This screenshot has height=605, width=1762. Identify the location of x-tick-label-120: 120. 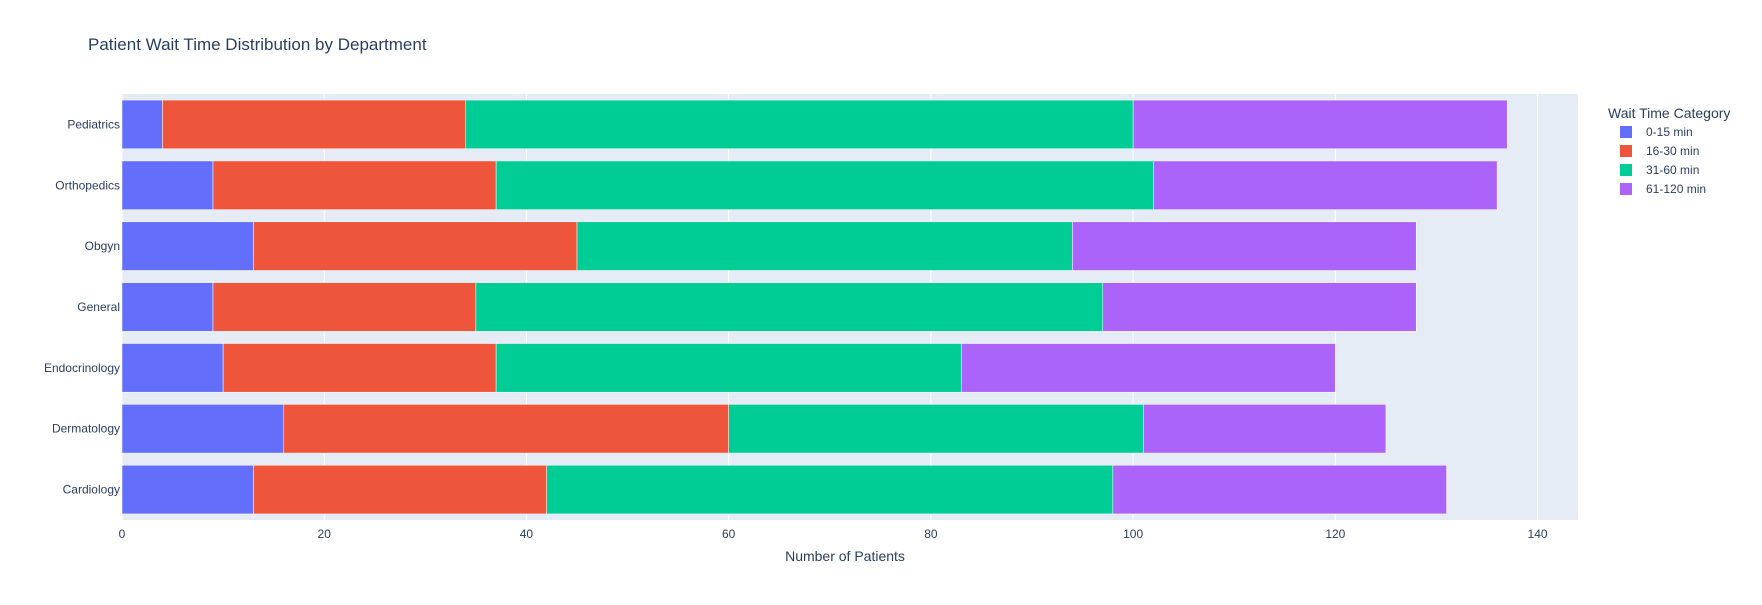
(1335, 534).